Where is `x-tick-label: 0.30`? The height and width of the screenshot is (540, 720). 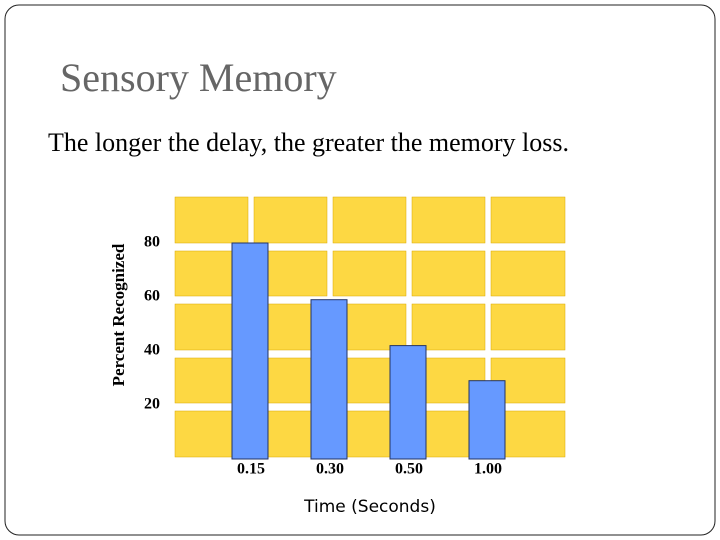 x-tick-label: 0.30 is located at coordinates (330, 469).